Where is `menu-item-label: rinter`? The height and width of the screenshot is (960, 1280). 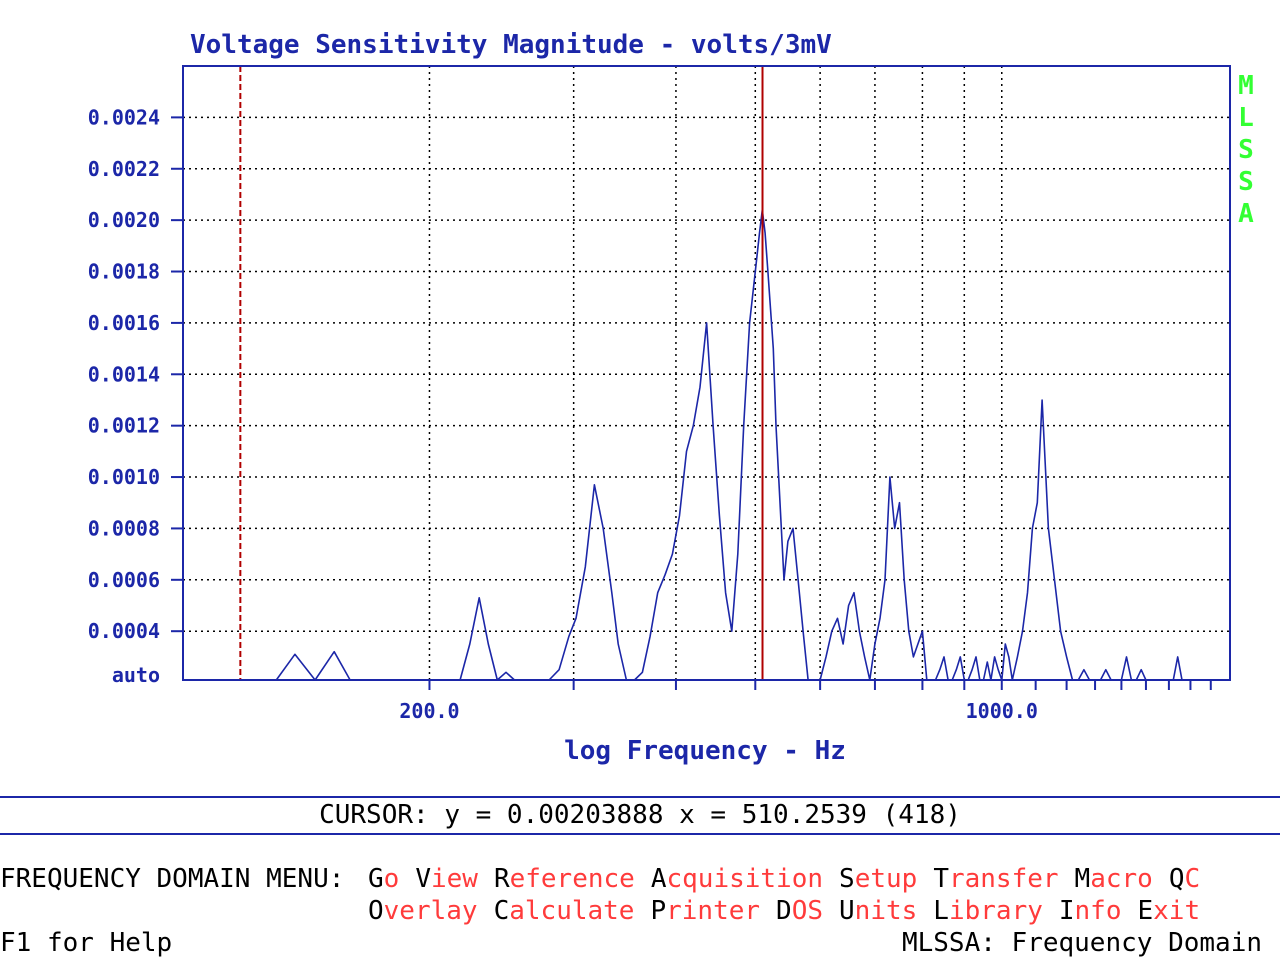 menu-item-label: rinter is located at coordinates (713, 911).